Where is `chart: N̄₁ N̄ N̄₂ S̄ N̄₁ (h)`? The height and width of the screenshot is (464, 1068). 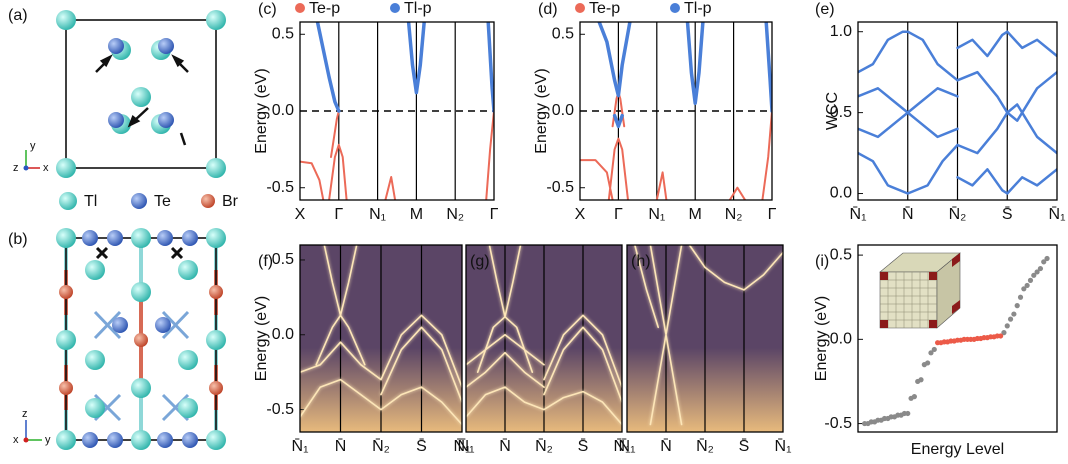
chart: N̄₁ N̄ N̄₂ S̄ N̄₁ (h) is located at coordinates (705, 349).